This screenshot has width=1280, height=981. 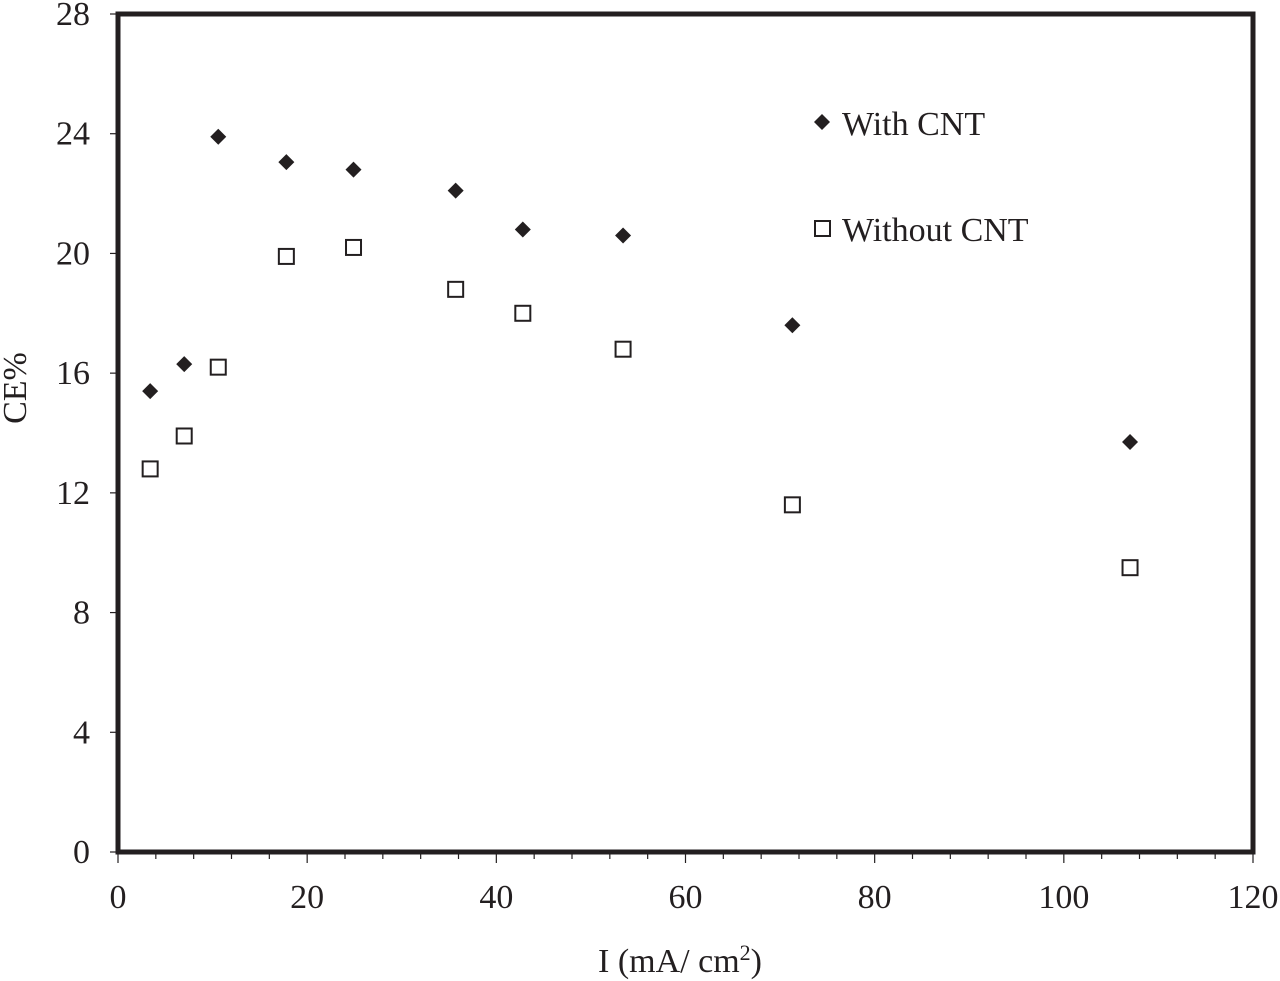 I want to click on x-axis-label-sup: 2, so click(x=745, y=952).